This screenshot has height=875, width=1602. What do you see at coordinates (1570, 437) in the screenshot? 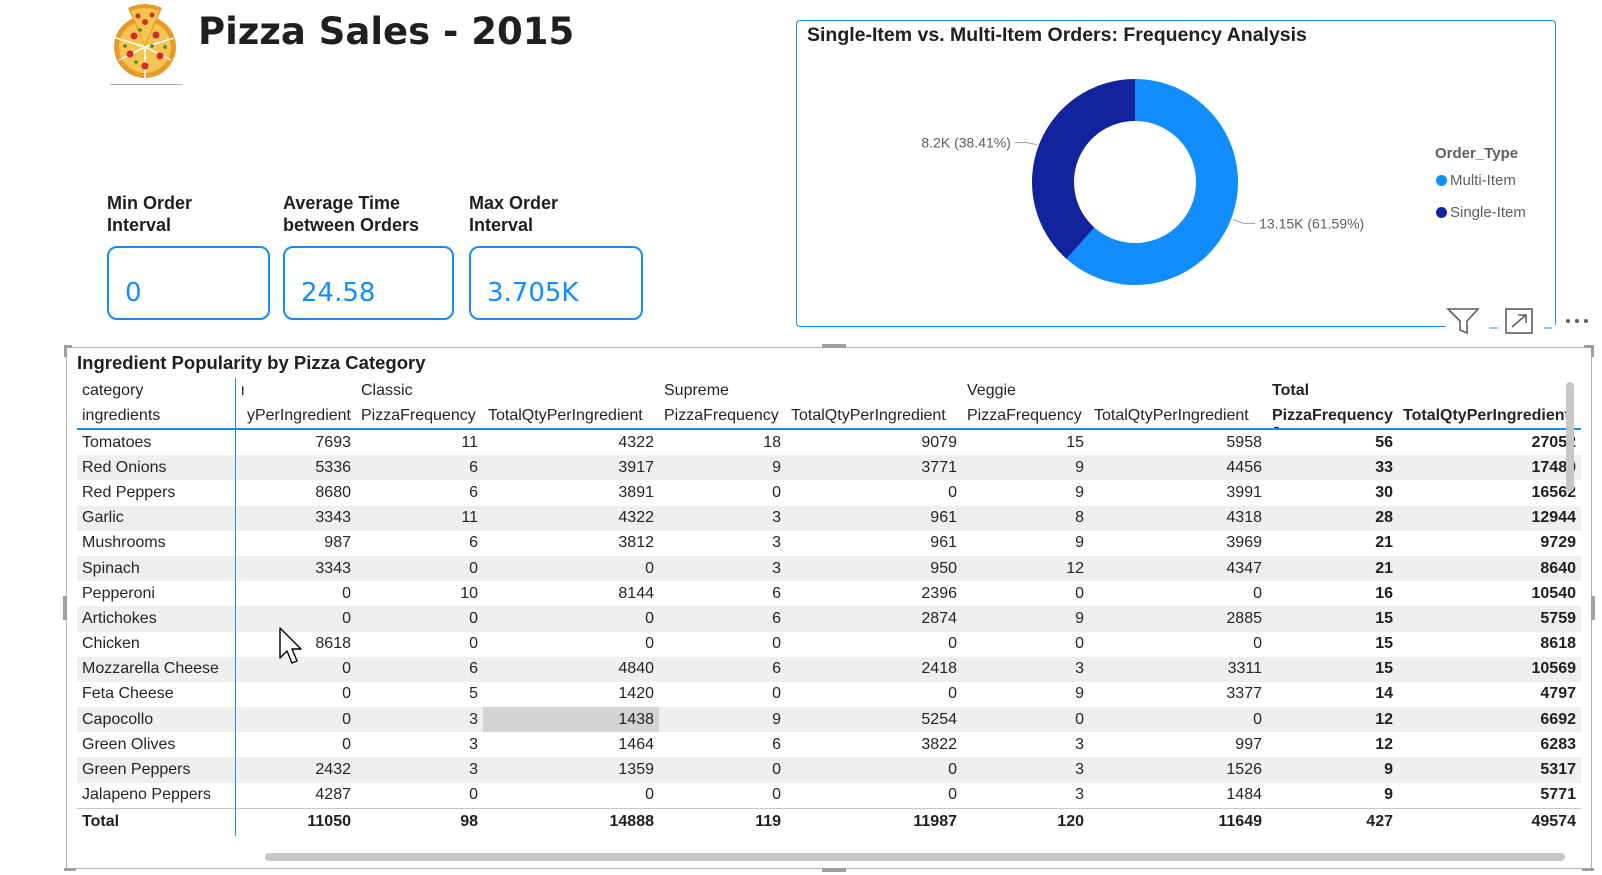
I see `vertical-scrollbar` at bounding box center [1570, 437].